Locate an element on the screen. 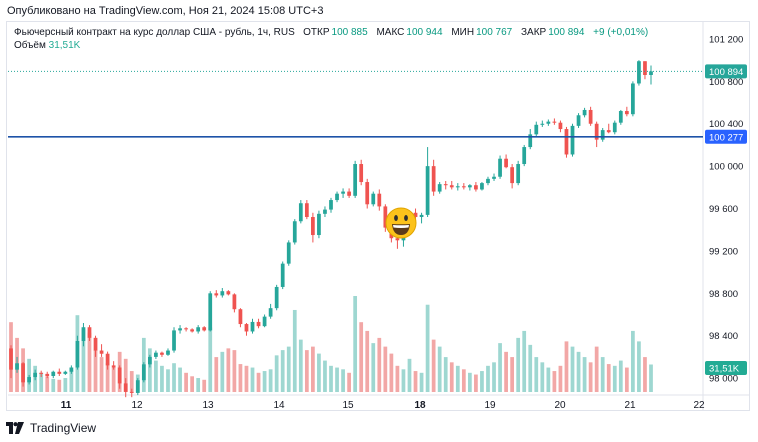 This screenshot has height=442, width=758. x-tick-label: 14 is located at coordinates (279, 405).